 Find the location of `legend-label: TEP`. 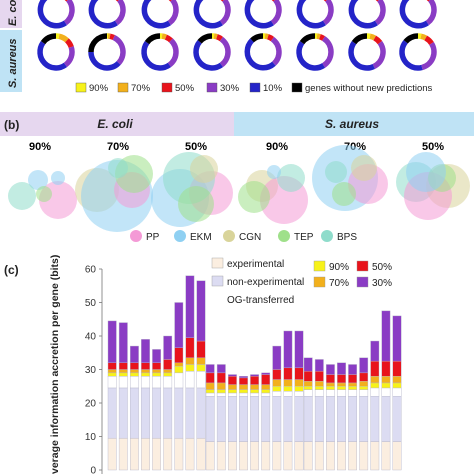

legend-label: TEP is located at coordinates (304, 237).